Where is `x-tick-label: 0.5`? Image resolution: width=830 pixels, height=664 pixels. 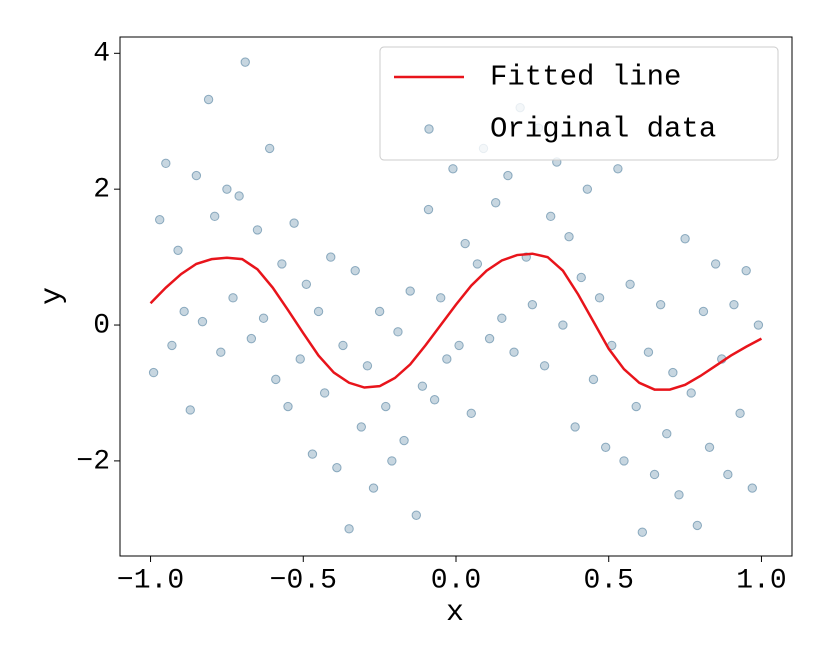
x-tick-label: 0.5 is located at coordinates (609, 580).